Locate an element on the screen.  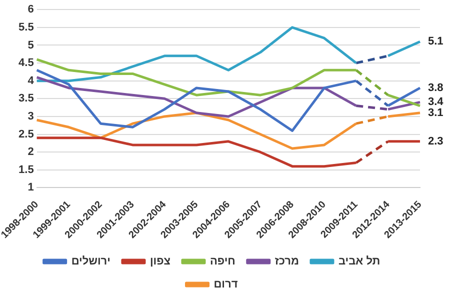
y-tick-label: 4.5 is located at coordinates (26, 63).